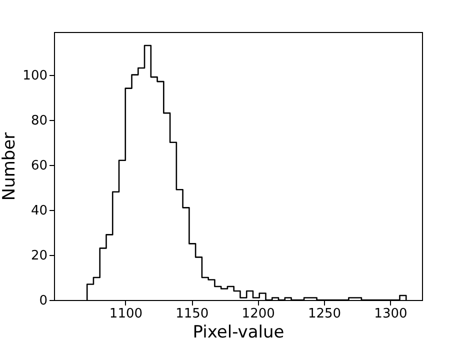 This screenshot has width=463, height=347. I want to click on y-tick-label: 40, so click(39, 210).